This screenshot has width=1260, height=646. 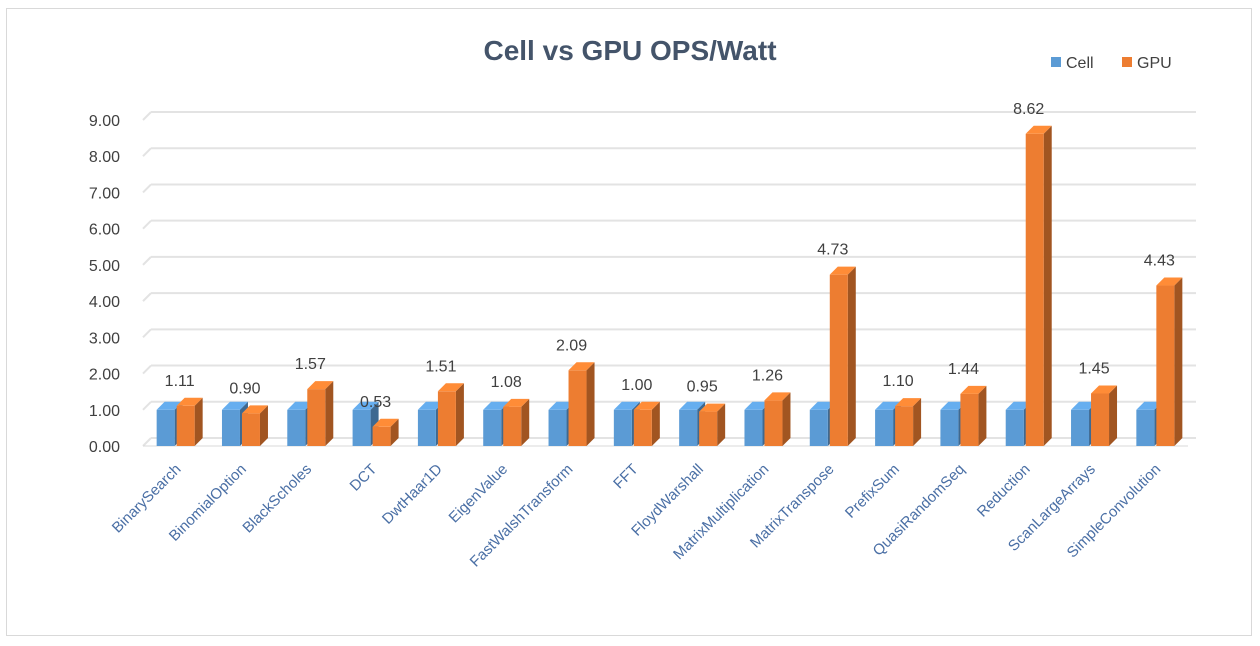 I want to click on chart-title: Cell vs GPU OPS/Watt, so click(x=629, y=50).